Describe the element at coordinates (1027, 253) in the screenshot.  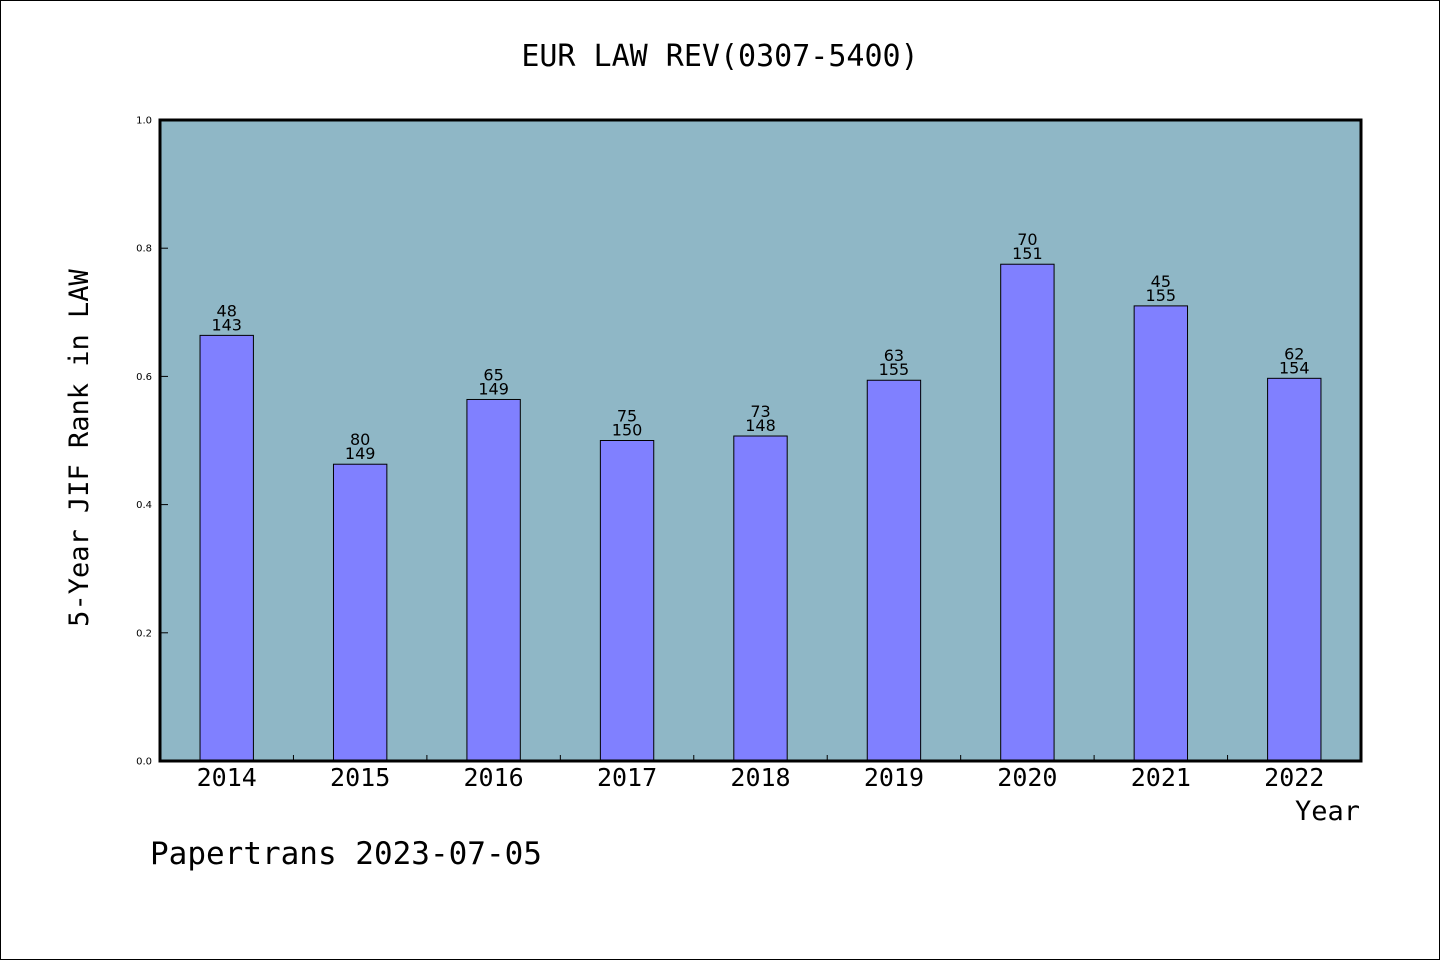
I see `bar-total-label: 151` at that location.